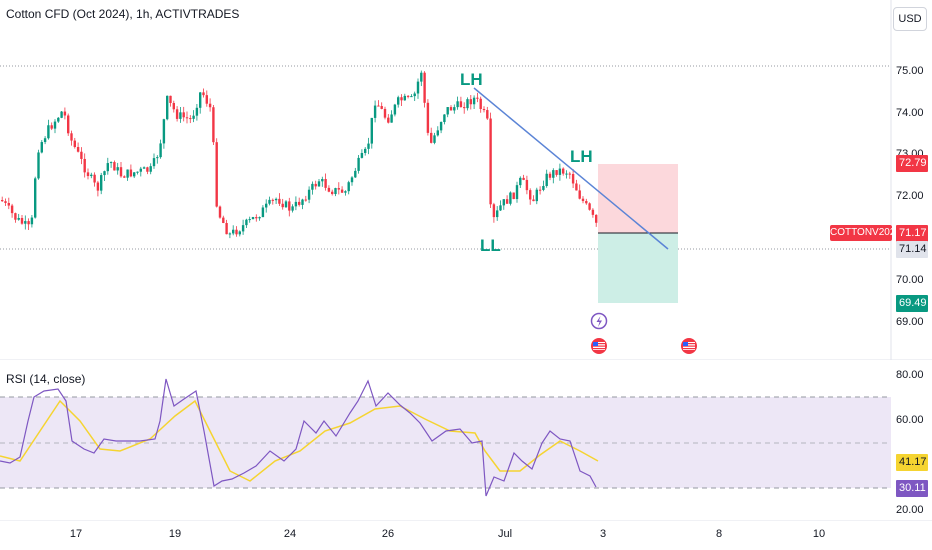 This screenshot has height=550, width=932. Describe the element at coordinates (505, 534) in the screenshot. I see `time-label: Jul` at that location.